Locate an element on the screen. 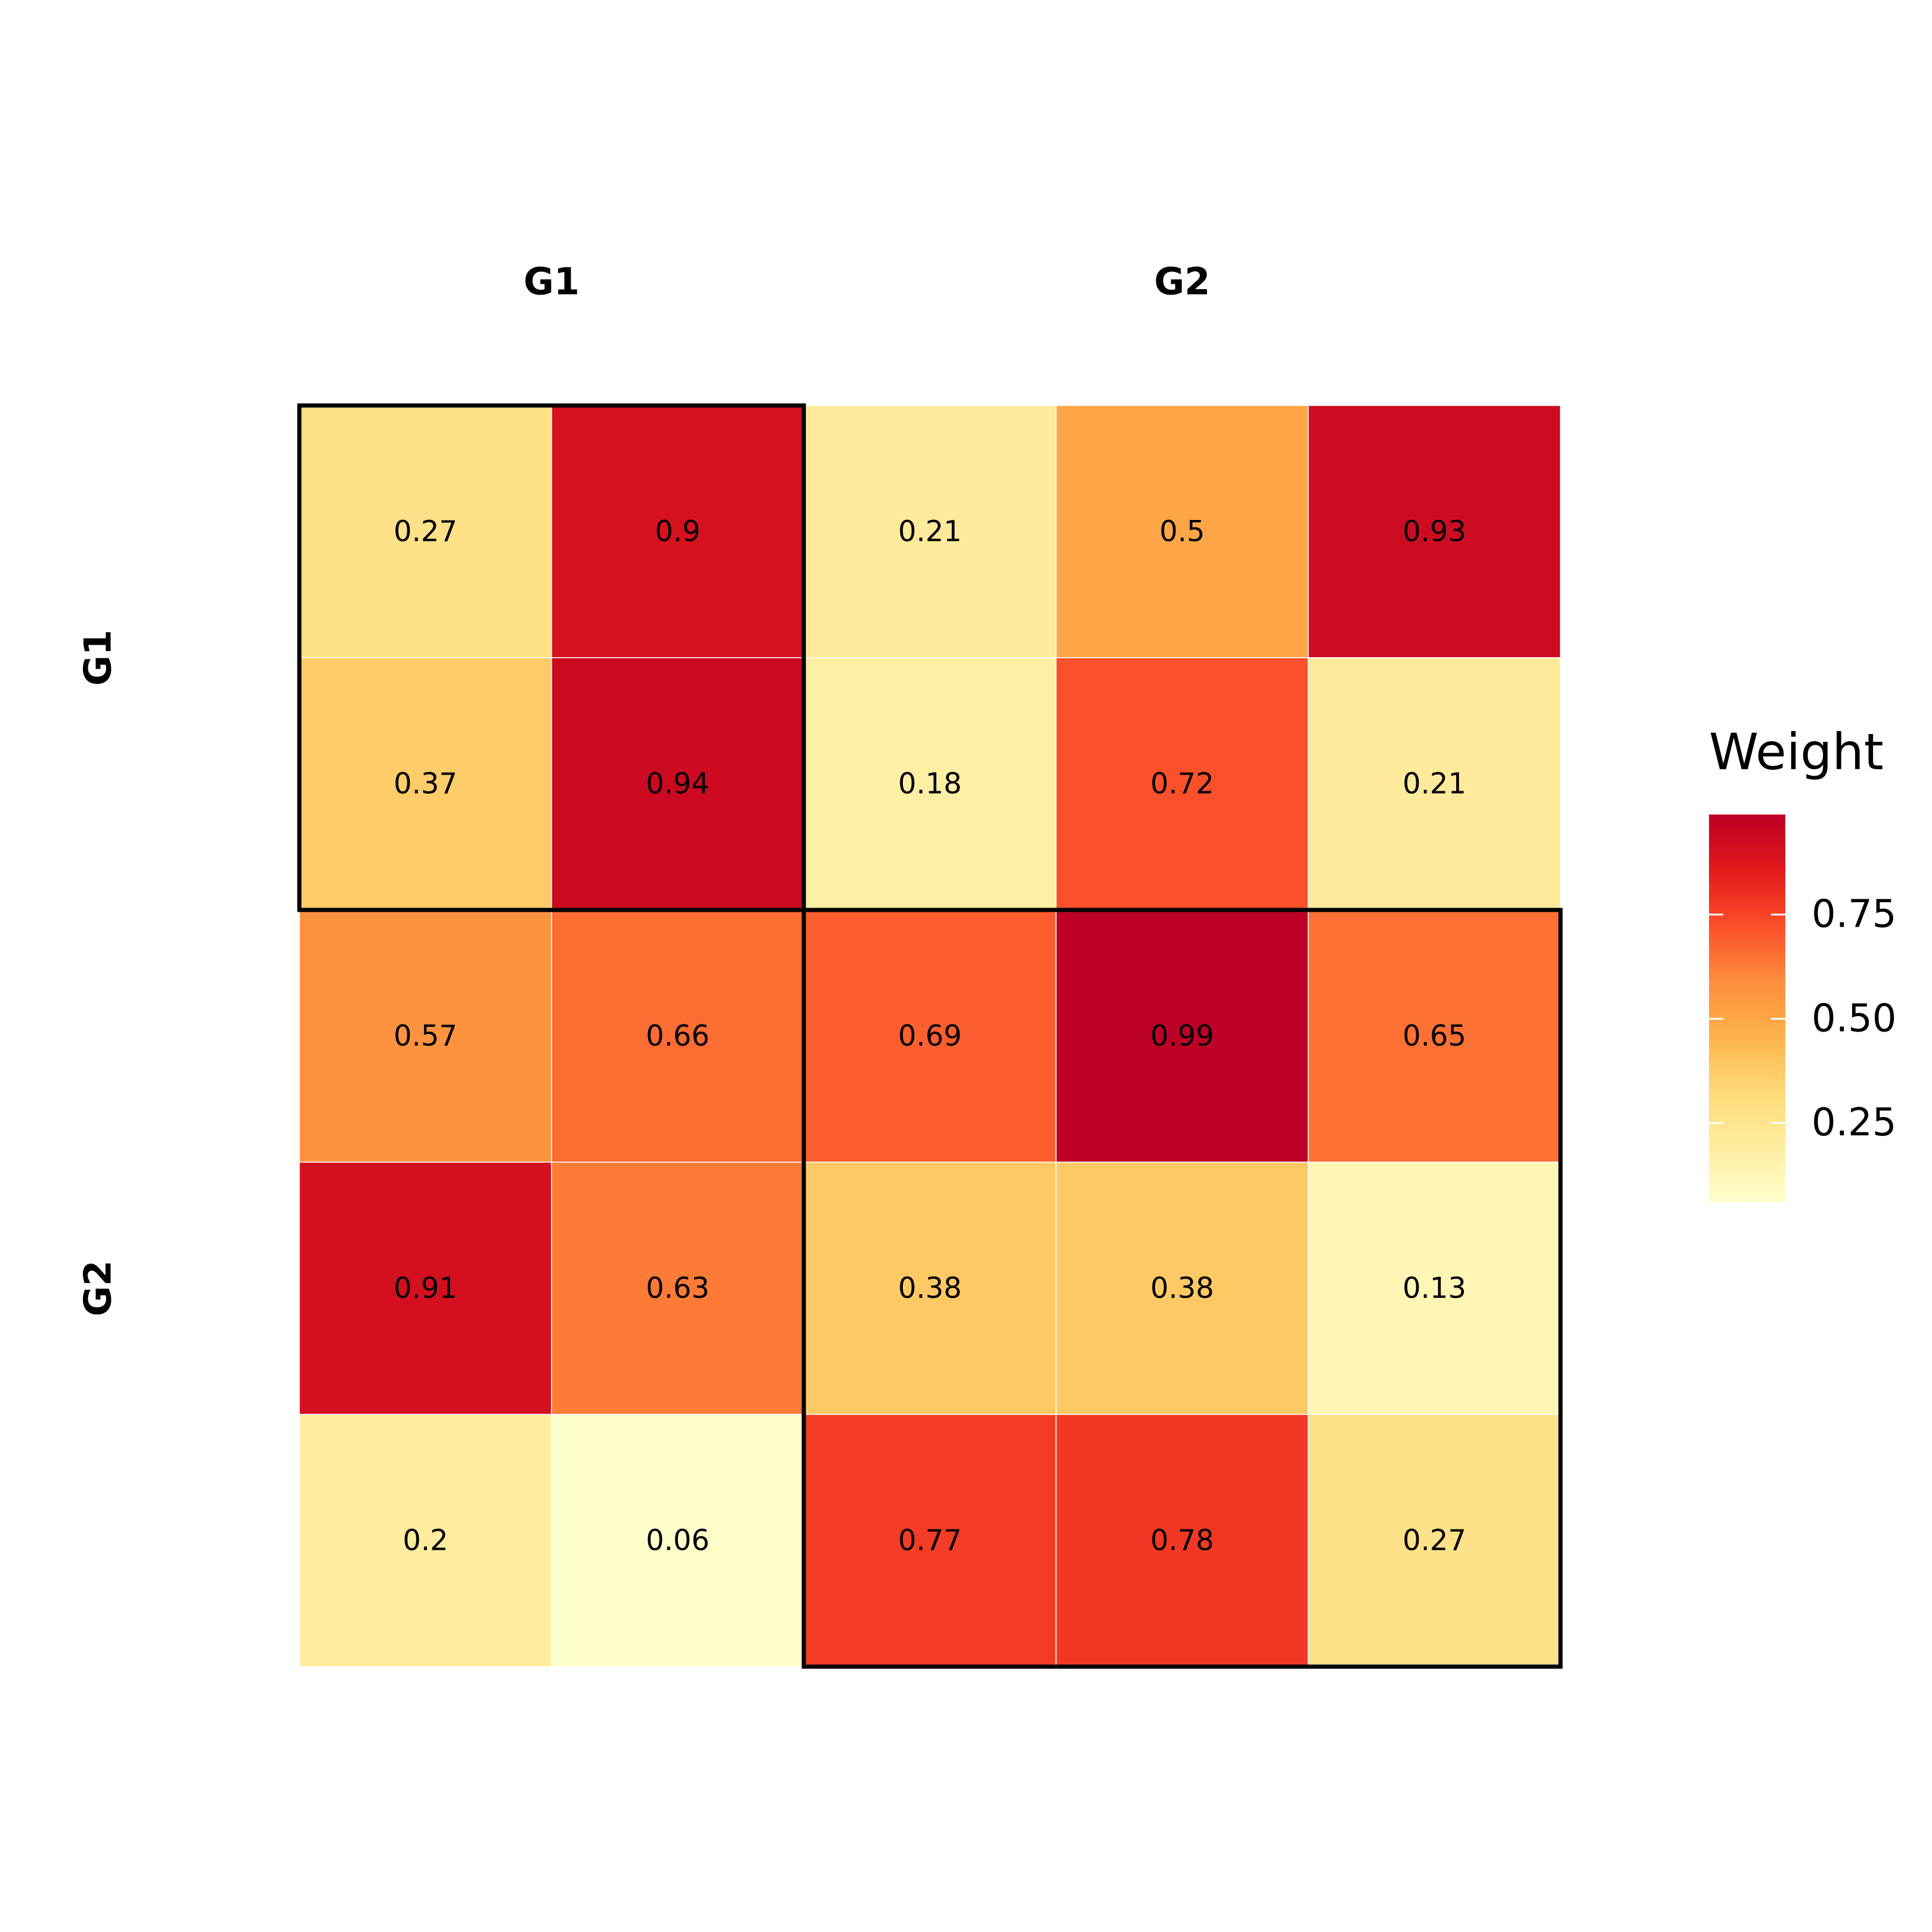 The image size is (1932, 1932). cell-value-label: 0.2 is located at coordinates (425, 1541).